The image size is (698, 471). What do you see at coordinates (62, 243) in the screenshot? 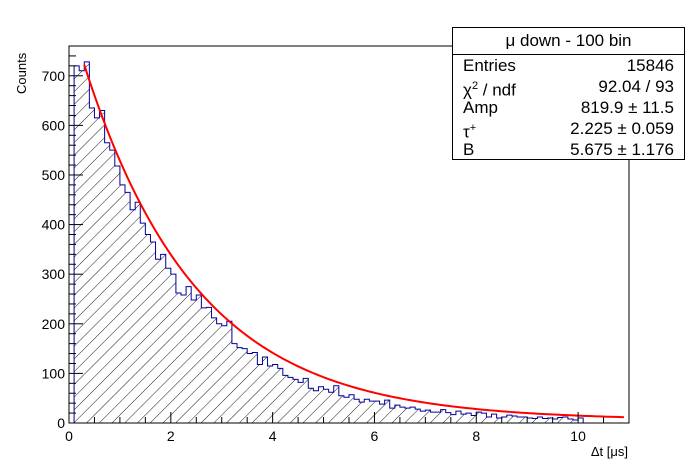
I see `y-axis: 0 100 200 300 400 500 600 700` at bounding box center [62, 243].